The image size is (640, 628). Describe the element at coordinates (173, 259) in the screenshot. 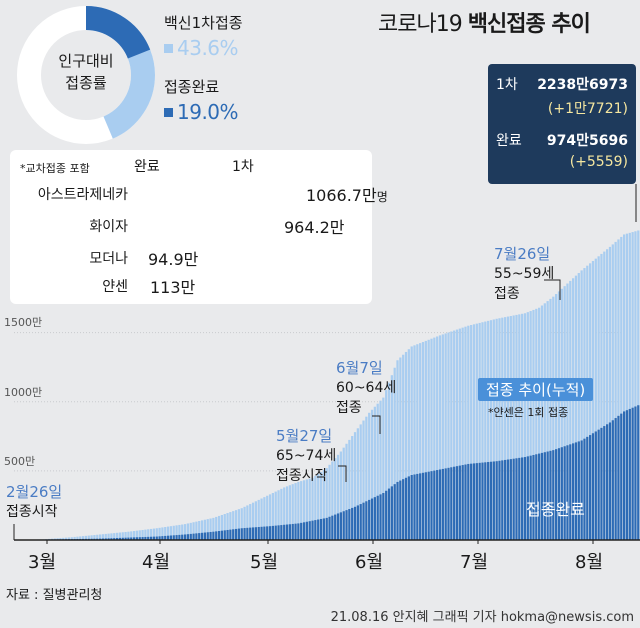

I see `brand-value-moderna: 94.9만` at that location.